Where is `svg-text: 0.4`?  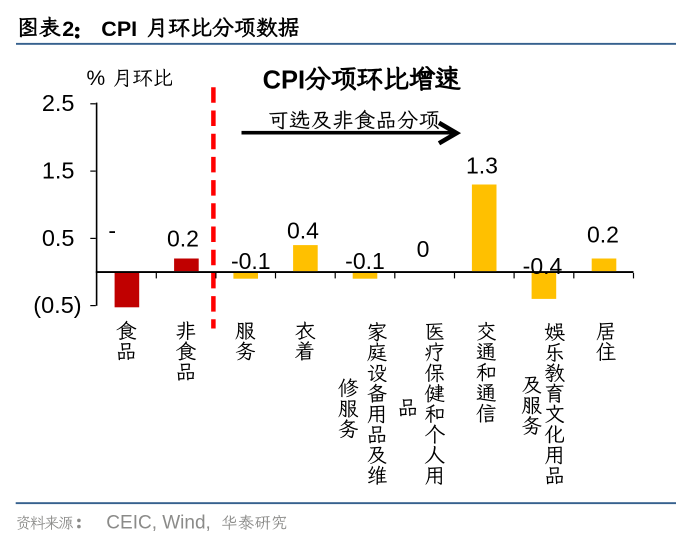
svg-text: 0.4 is located at coordinates (303, 231).